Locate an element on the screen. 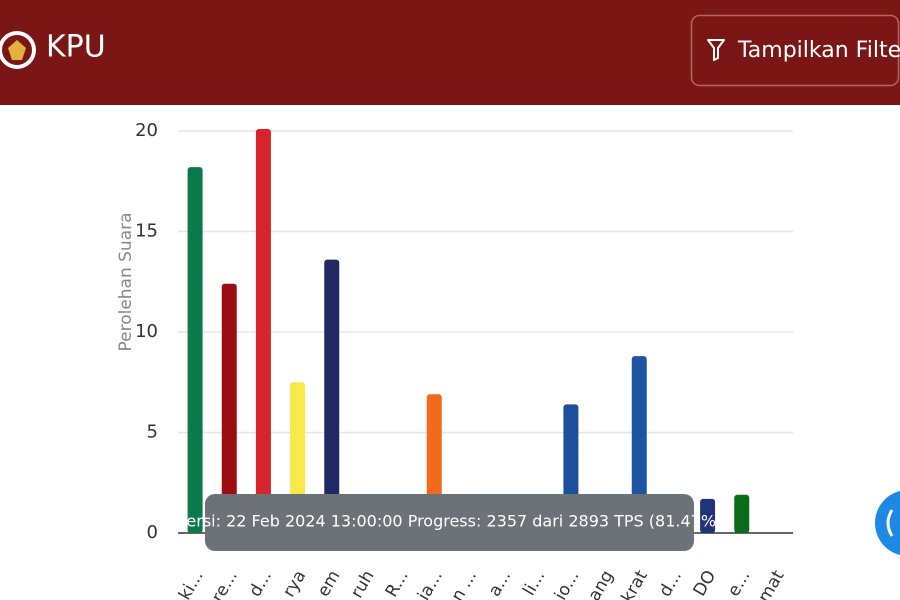 The width and height of the screenshot is (900, 600). chat-fab is located at coordinates (887, 523).